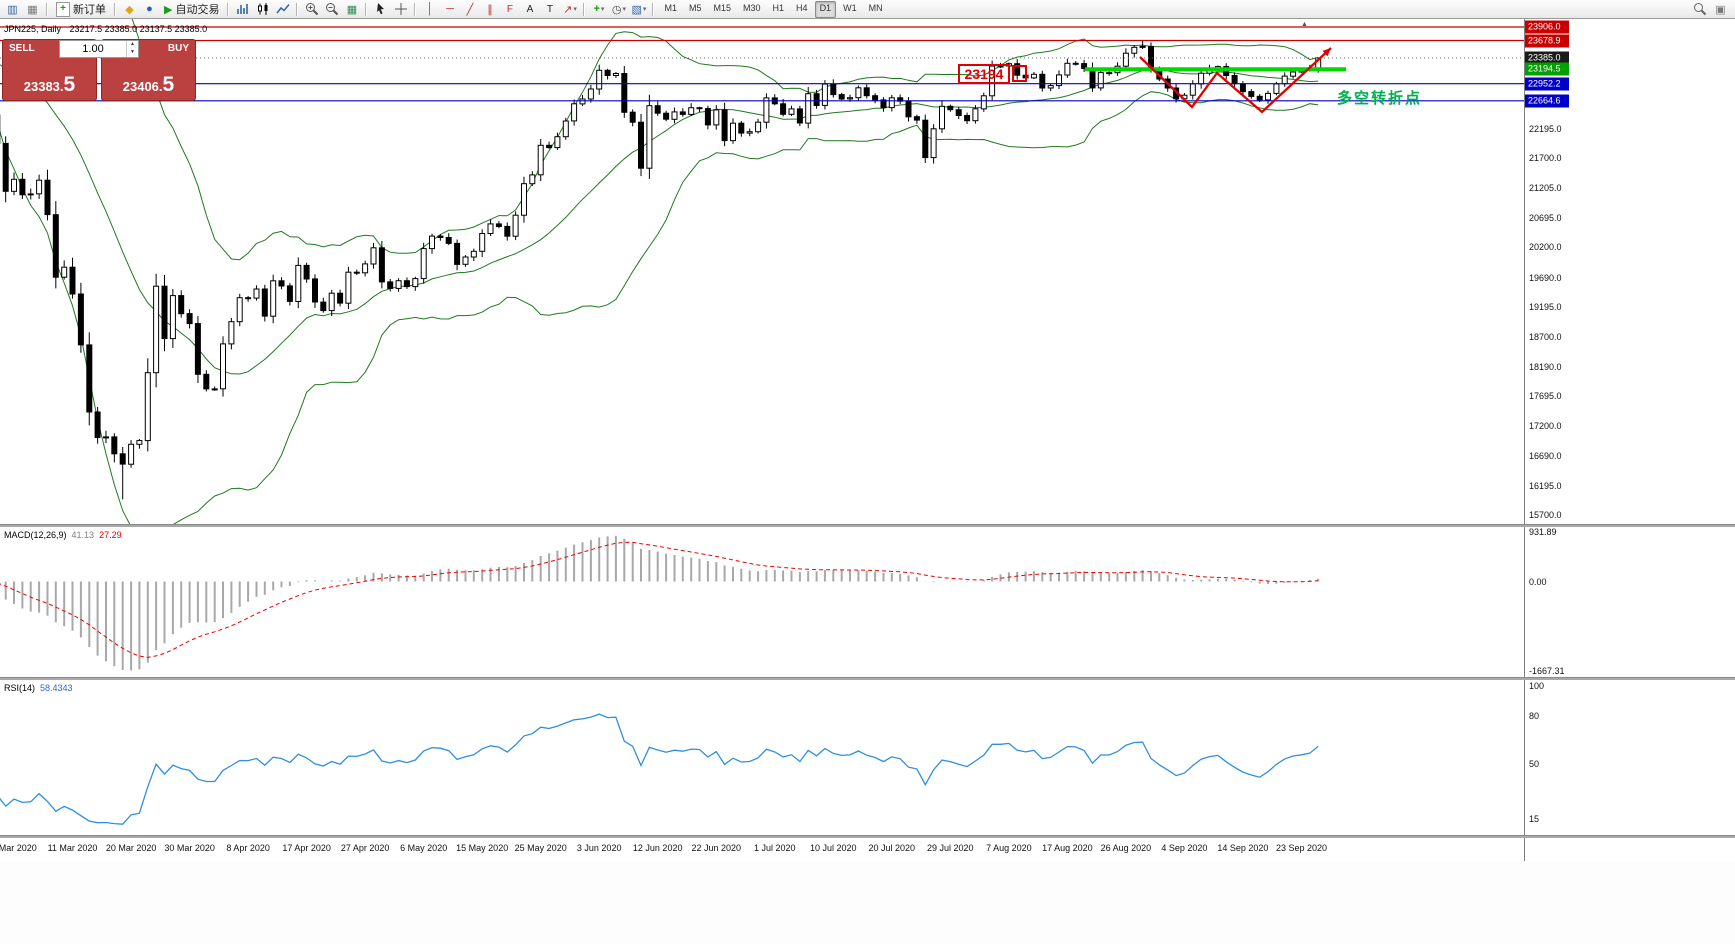 This screenshot has width=1735, height=944. Describe the element at coordinates (129, 9) in the screenshot. I see `gold-button: ◆` at that location.